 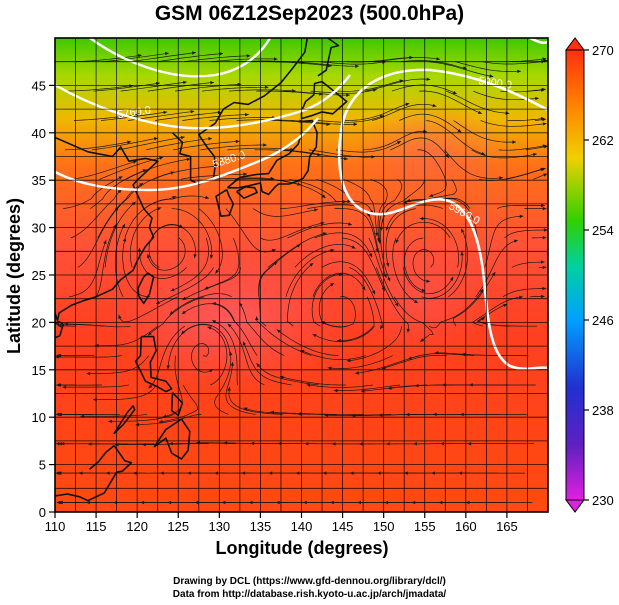 I want to click on colorbar-tick-label: 246, so click(x=603, y=320).